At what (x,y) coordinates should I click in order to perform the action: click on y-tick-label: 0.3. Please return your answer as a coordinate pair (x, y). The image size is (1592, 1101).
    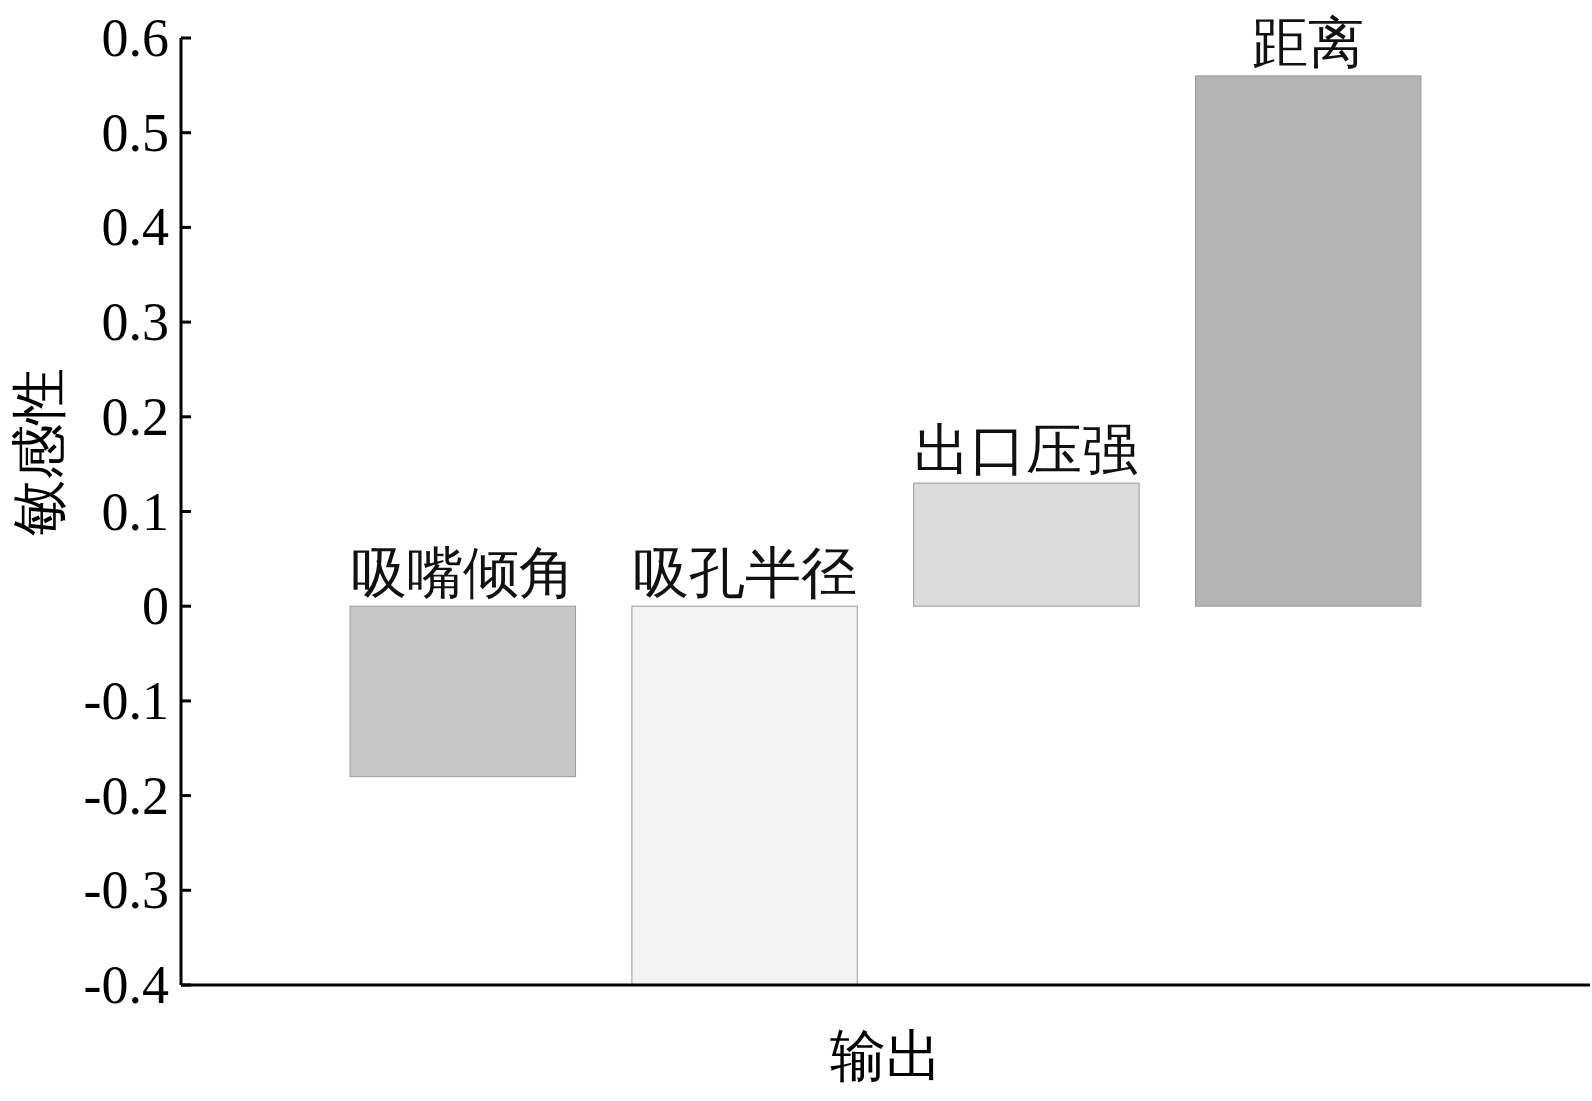
    Looking at the image, I should click on (135, 322).